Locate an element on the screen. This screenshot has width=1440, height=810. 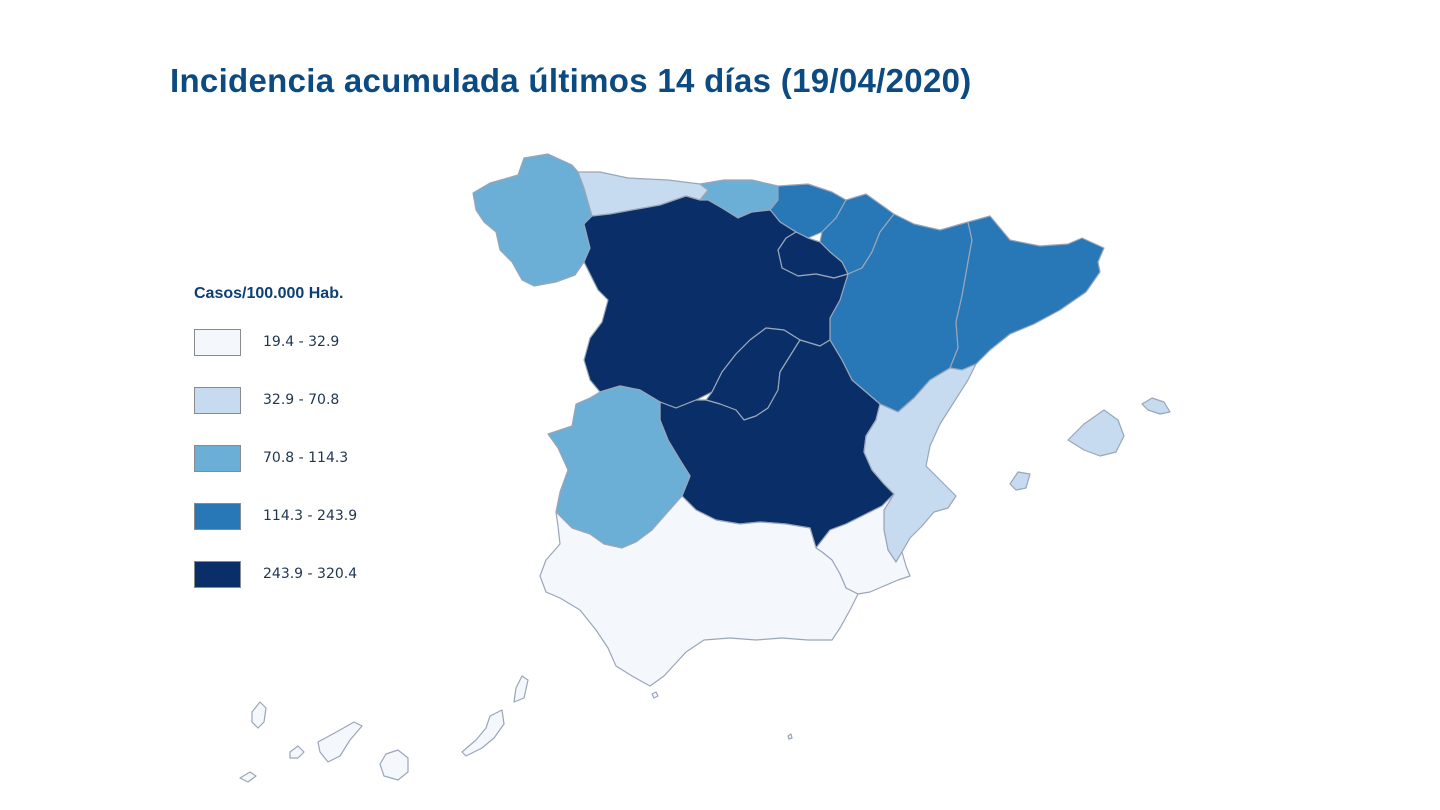
legend-item-5: 243.9 - 320.4 is located at coordinates (324, 574).